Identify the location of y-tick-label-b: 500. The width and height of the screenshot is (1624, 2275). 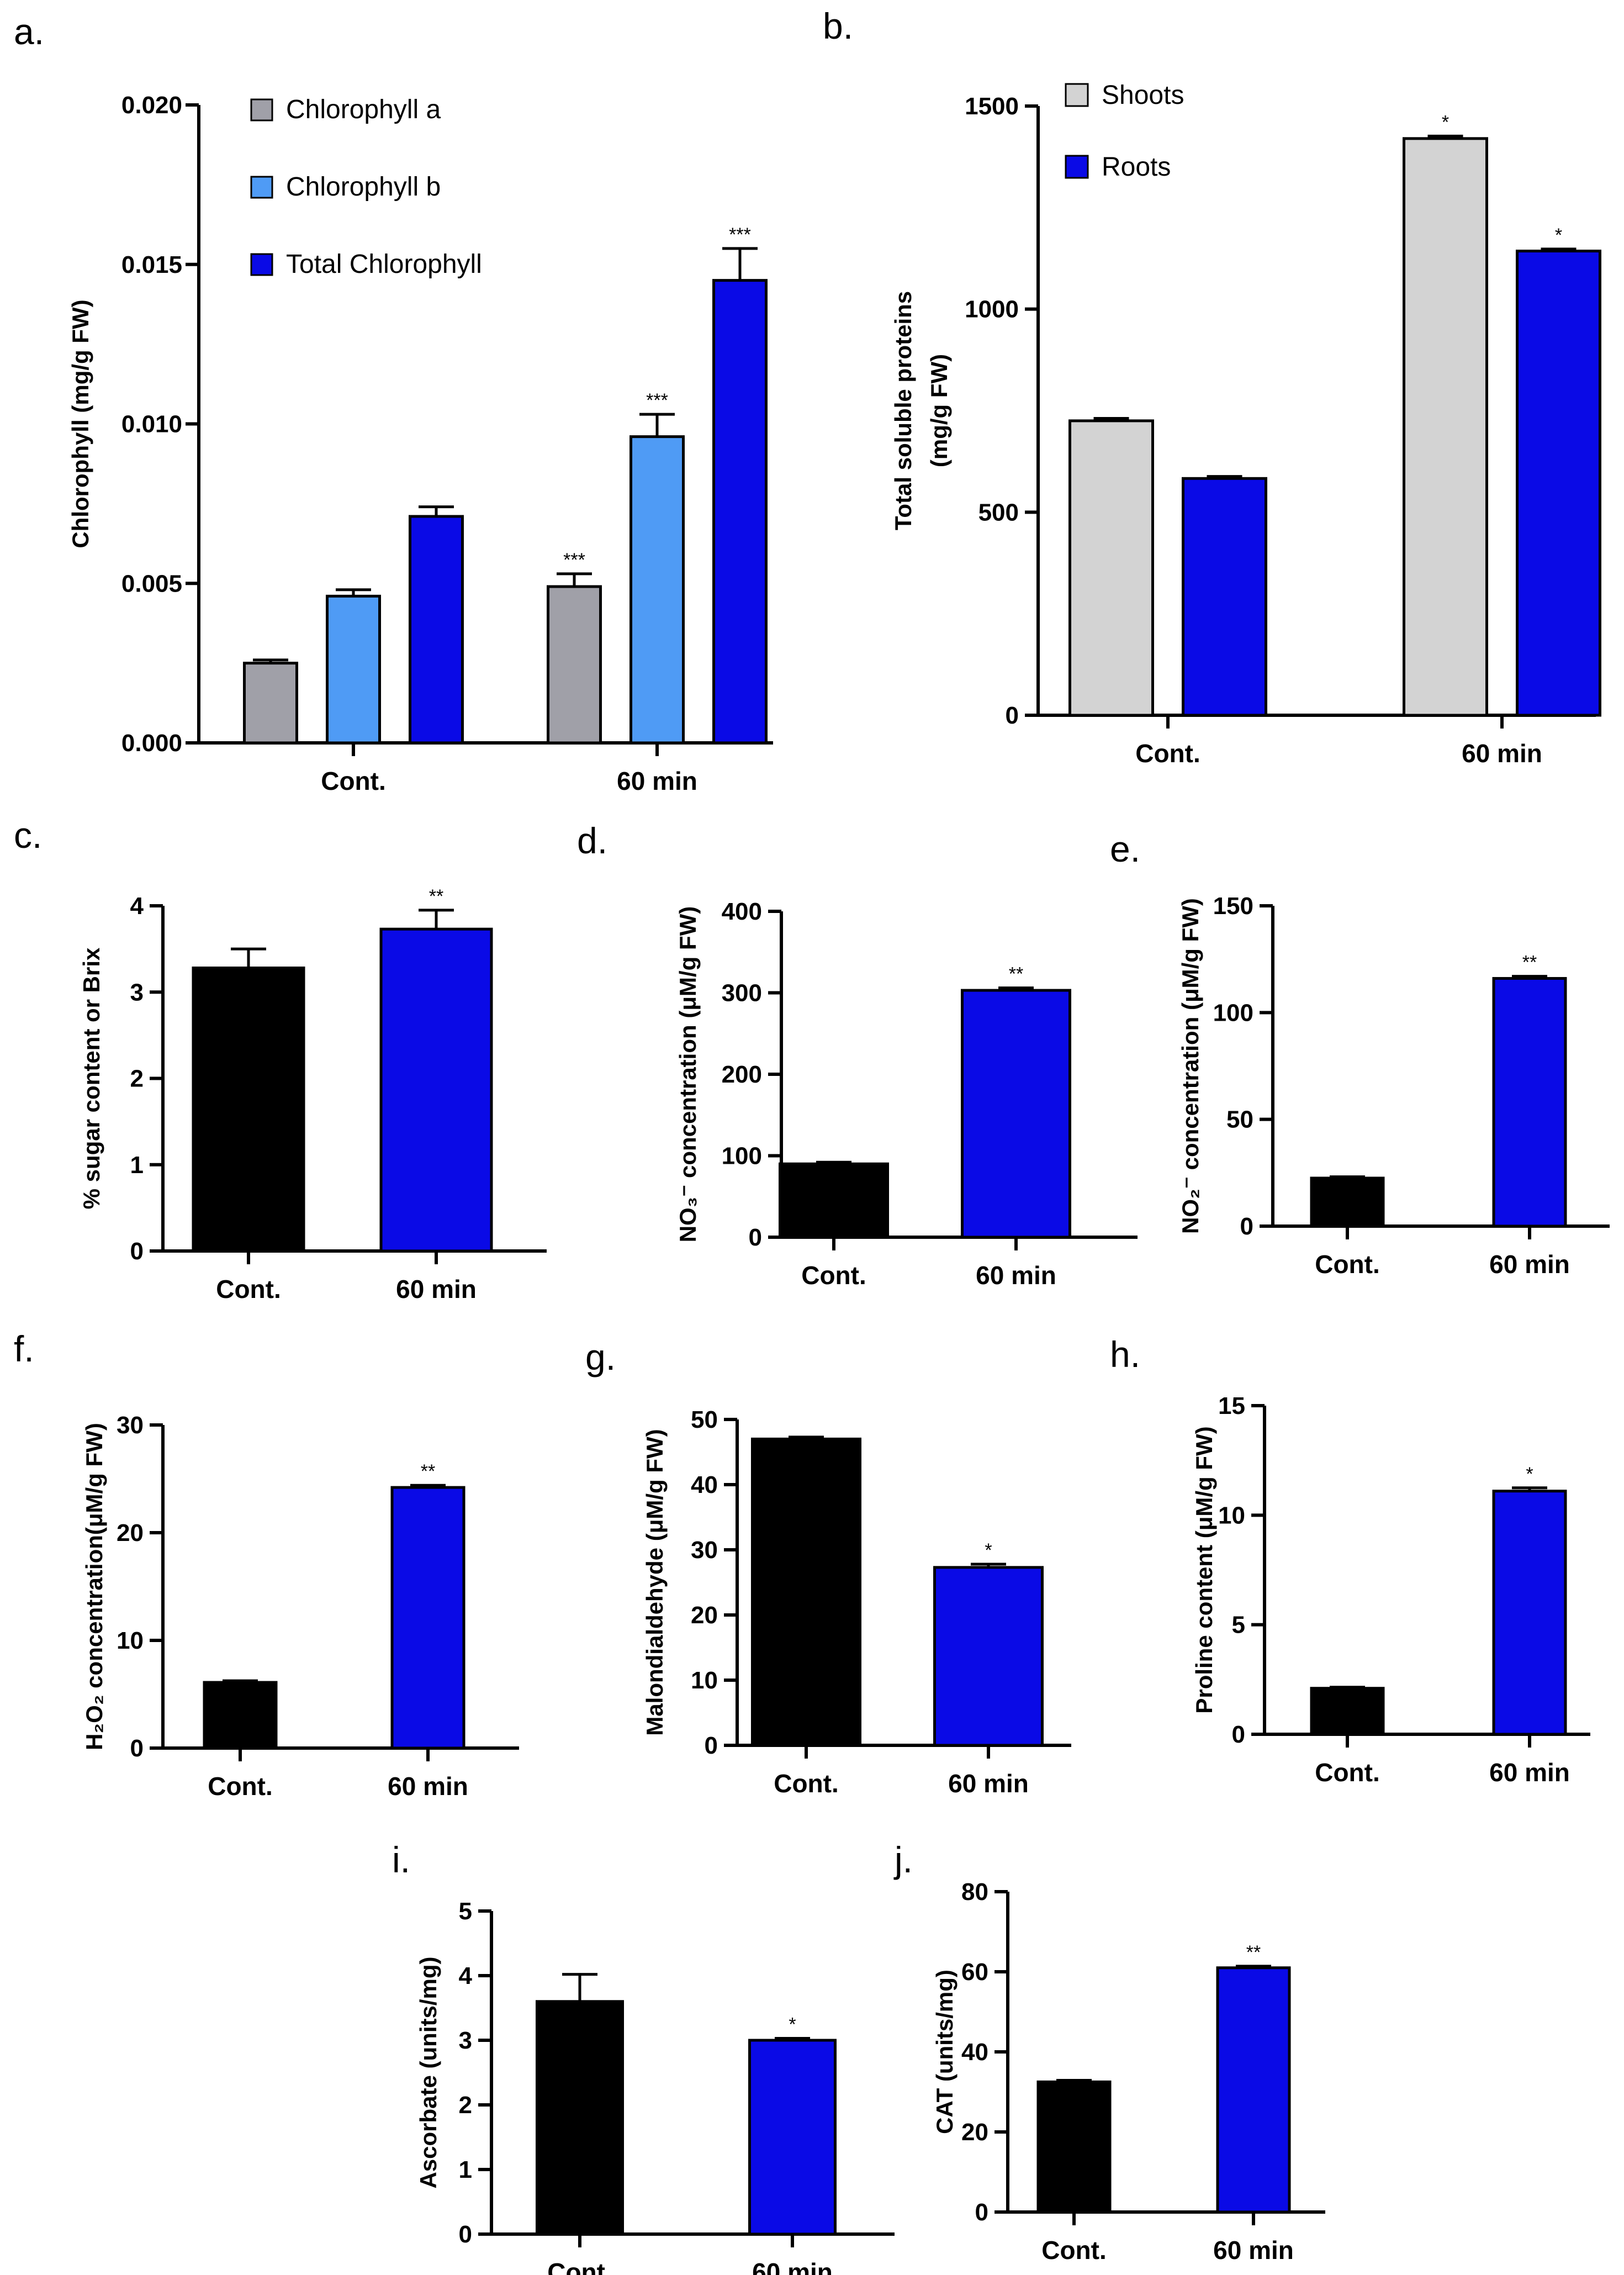
(999, 512).